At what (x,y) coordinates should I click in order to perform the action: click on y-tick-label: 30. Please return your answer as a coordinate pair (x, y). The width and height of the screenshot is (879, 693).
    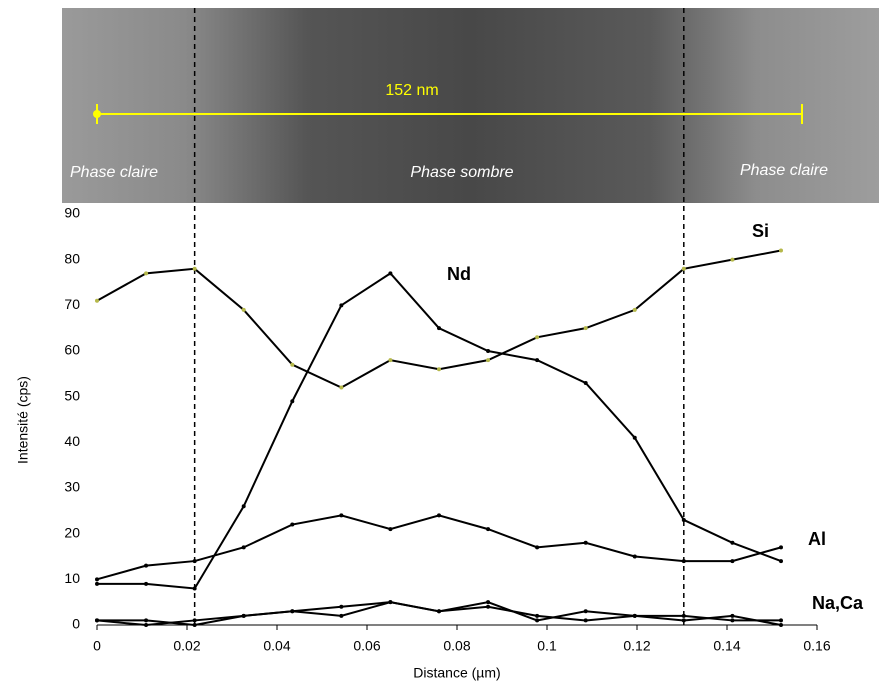
    Looking at the image, I should click on (72, 487).